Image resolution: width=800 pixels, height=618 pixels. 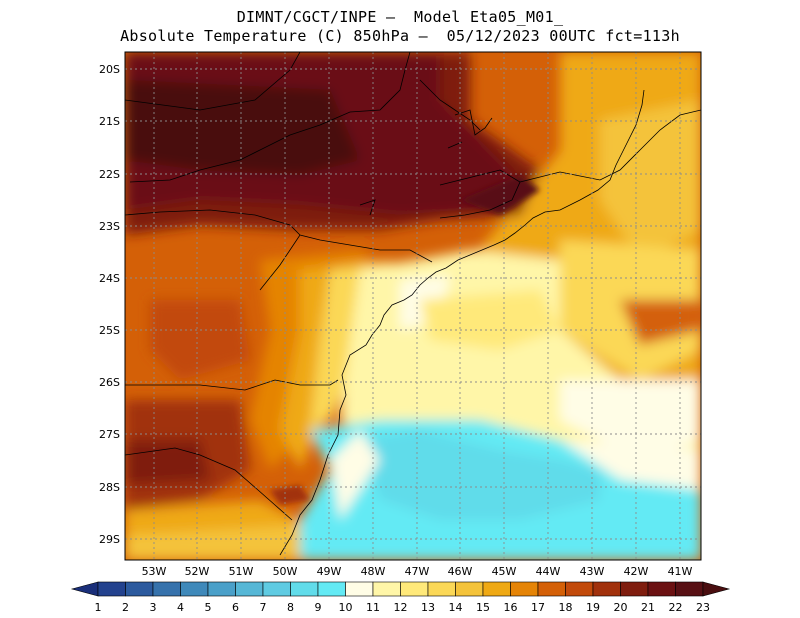 What do you see at coordinates (84, 589) in the screenshot?
I see `colorbar-arrow-left` at bounding box center [84, 589].